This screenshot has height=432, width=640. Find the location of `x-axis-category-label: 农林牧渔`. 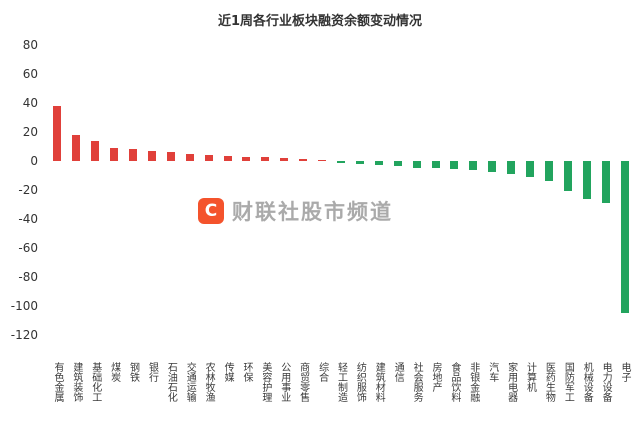

x-axis-category-label: 农林牧渔 is located at coordinates (209, 382).